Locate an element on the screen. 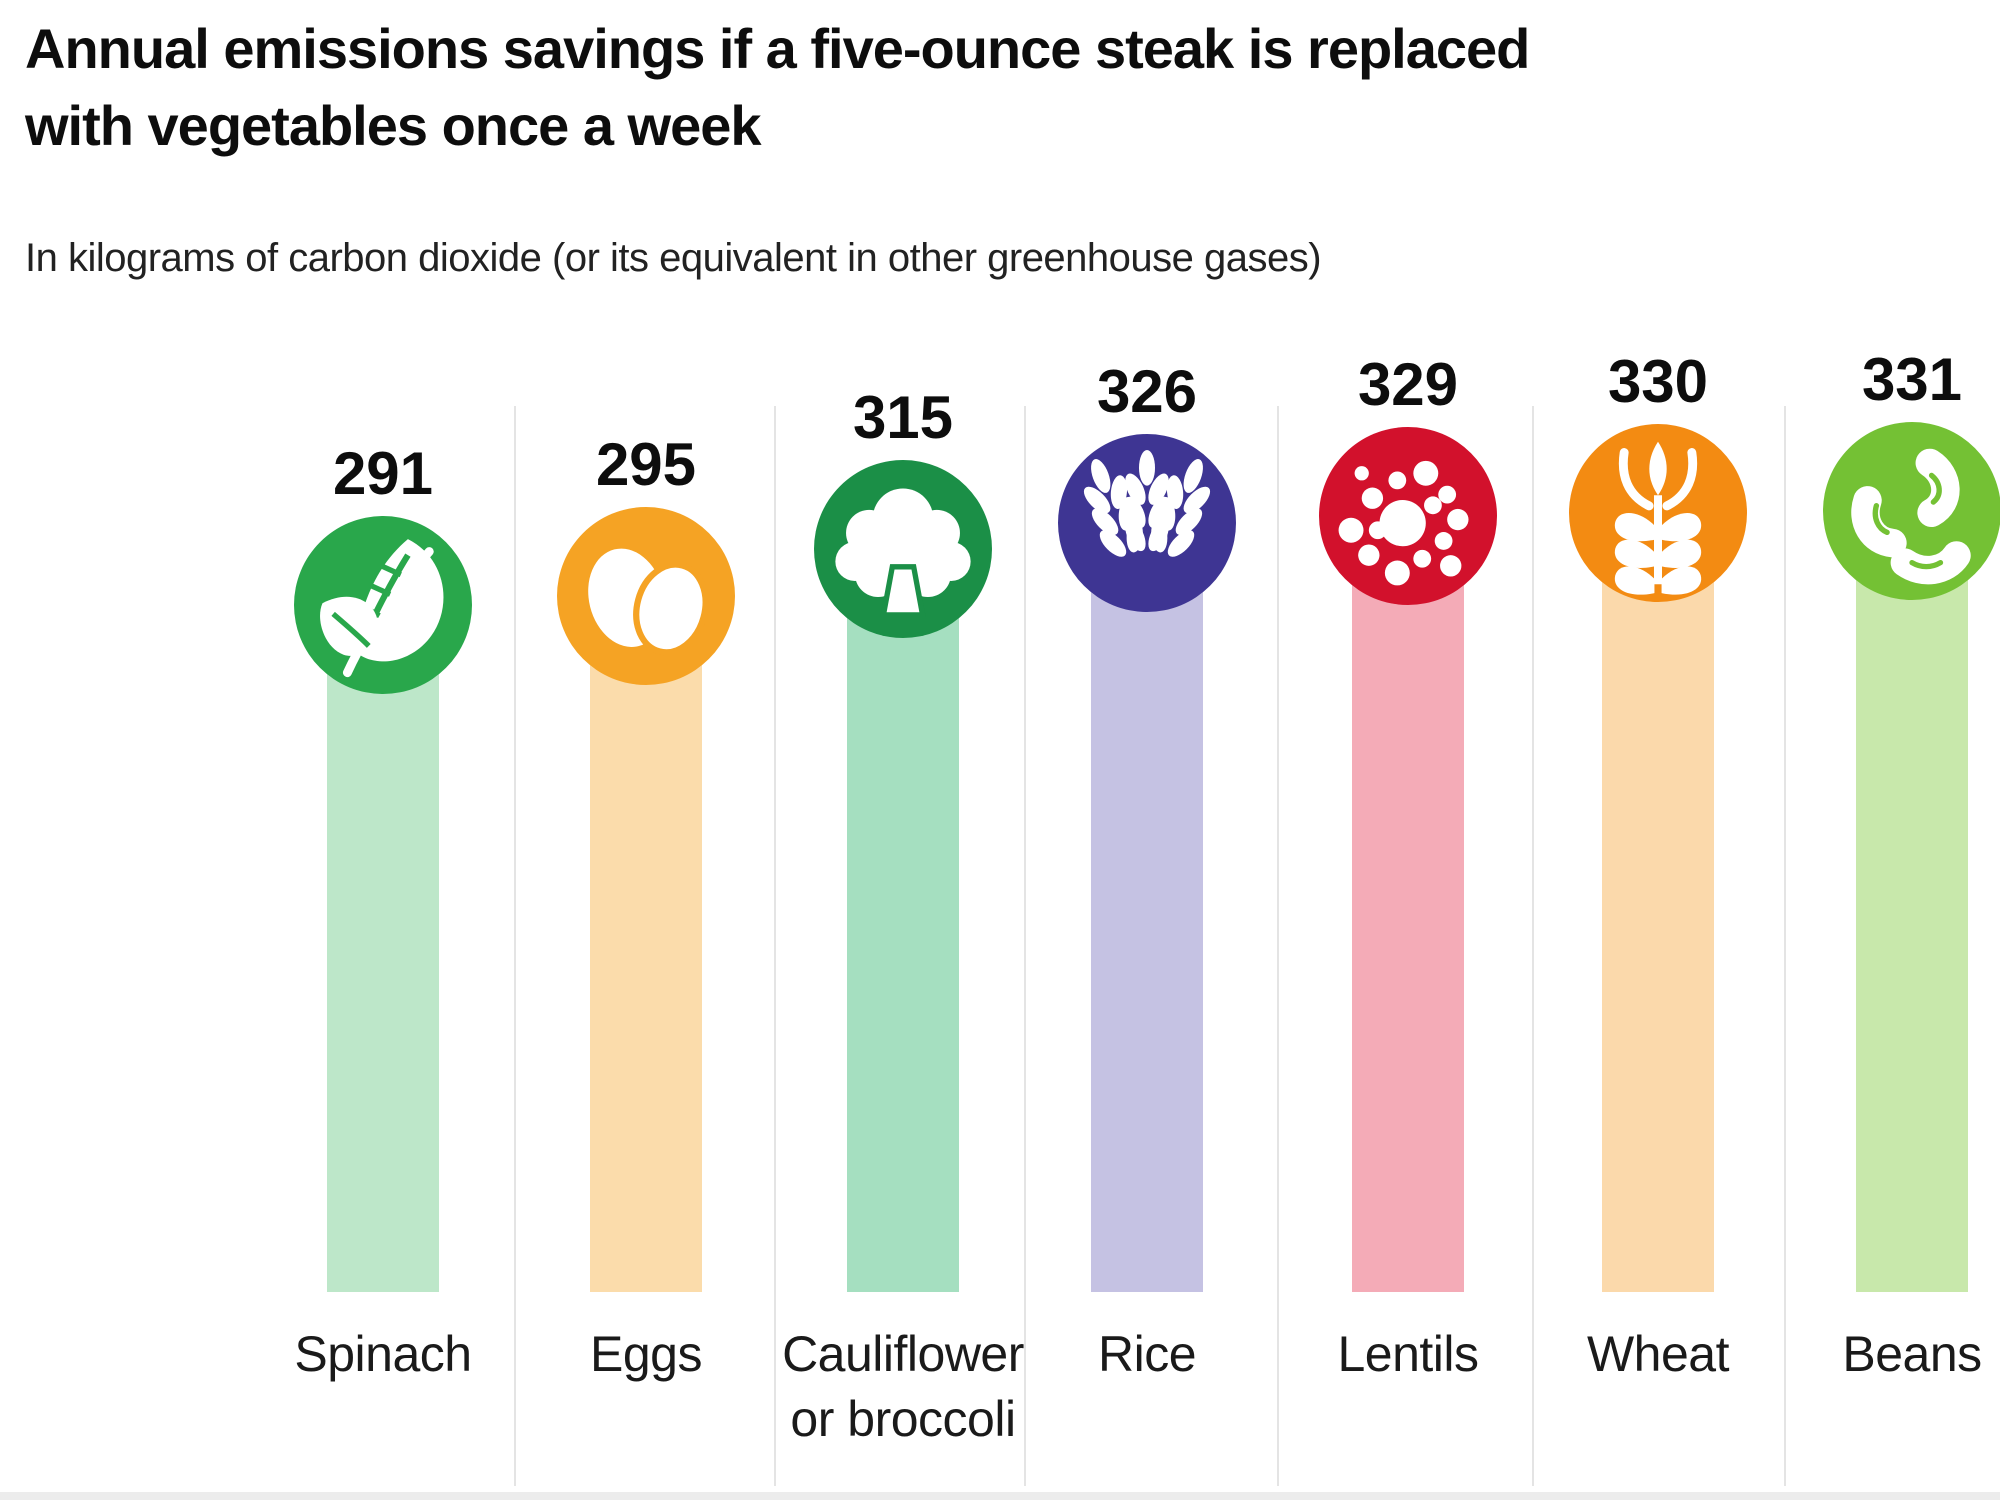 Image resolution: width=2000 pixels, height=1500 pixels. category-label: Wheat is located at coordinates (1658, 1354).